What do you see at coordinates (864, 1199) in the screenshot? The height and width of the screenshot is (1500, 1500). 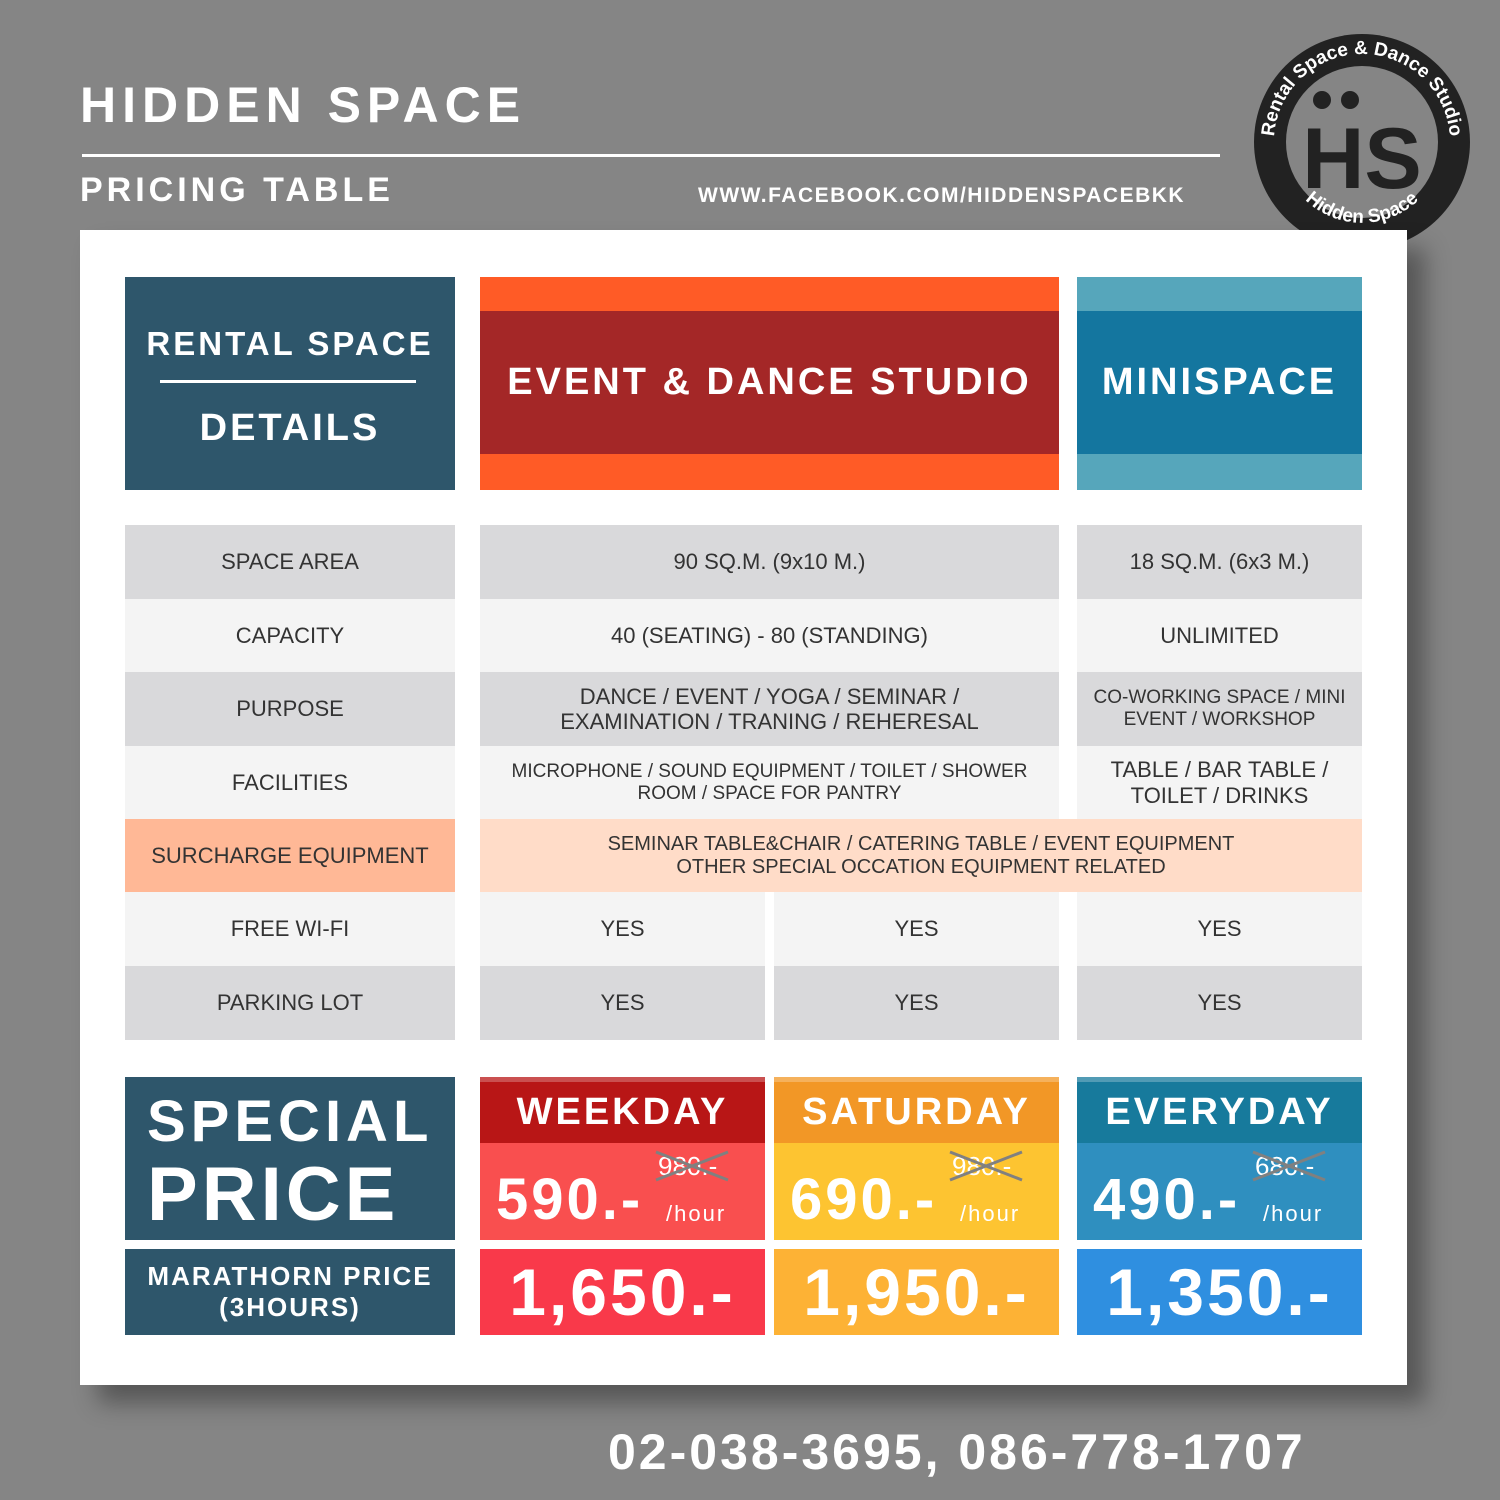 I see `hourly-price: 690.-` at bounding box center [864, 1199].